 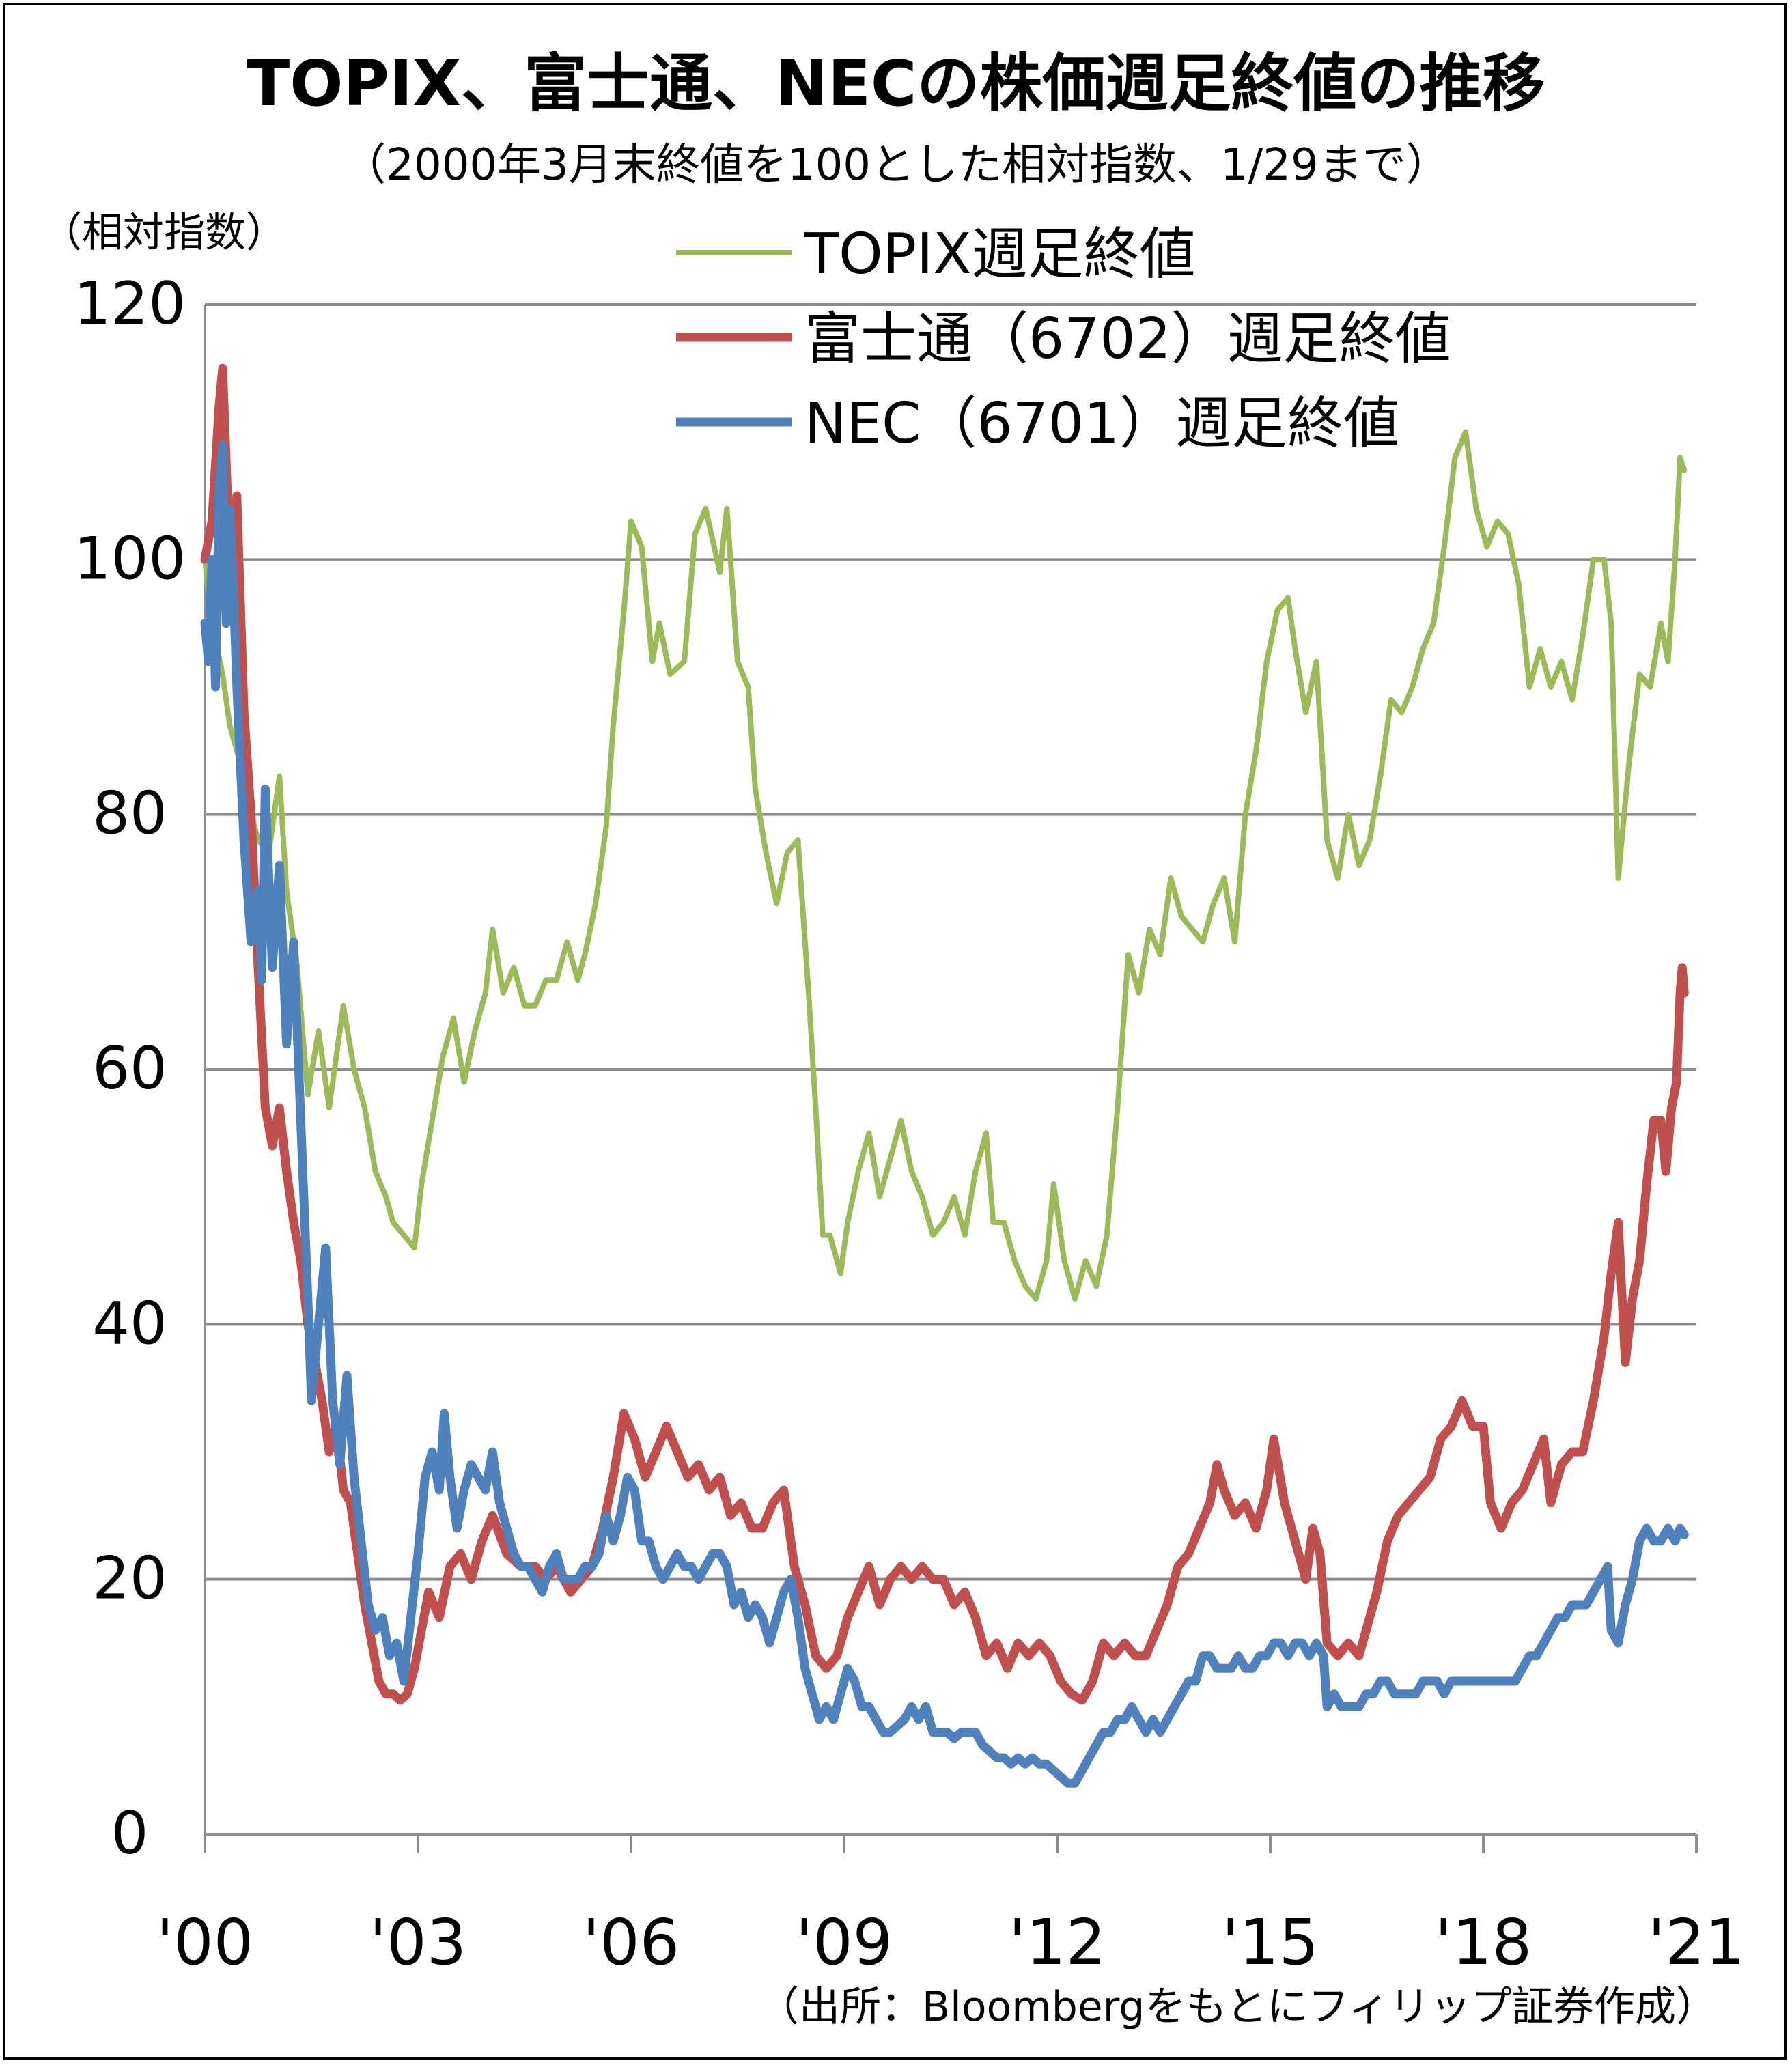 What do you see at coordinates (1101, 423) in the screenshot?
I see `legend-label-3: NEC（6701）週足終値` at bounding box center [1101, 423].